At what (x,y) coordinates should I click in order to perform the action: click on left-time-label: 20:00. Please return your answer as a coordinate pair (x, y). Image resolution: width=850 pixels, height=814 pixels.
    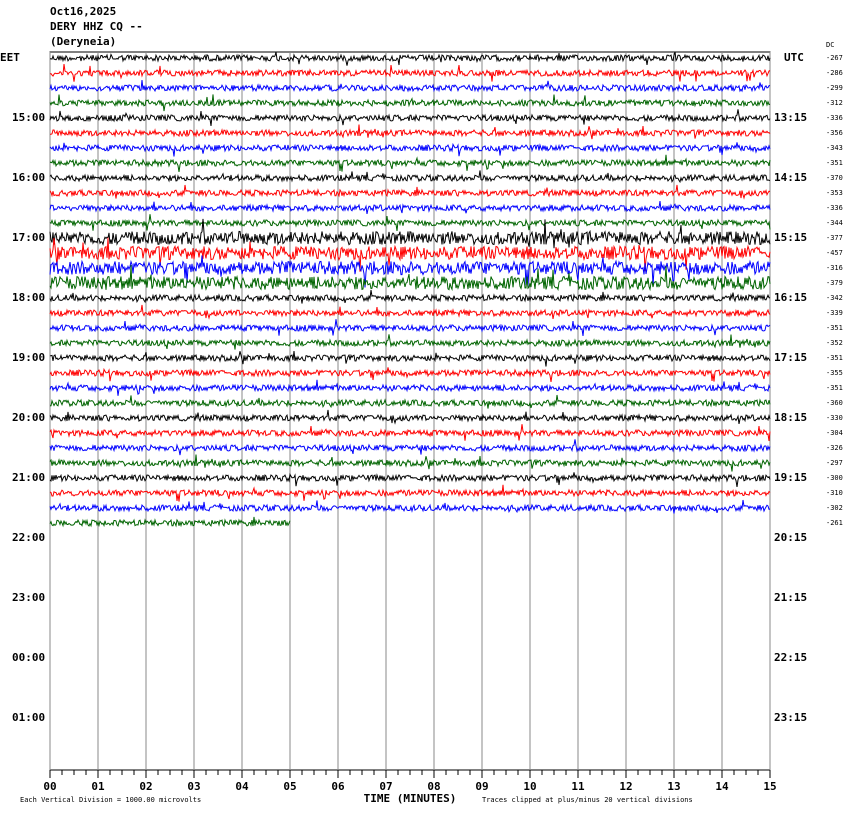
    Looking at the image, I should click on (28, 417).